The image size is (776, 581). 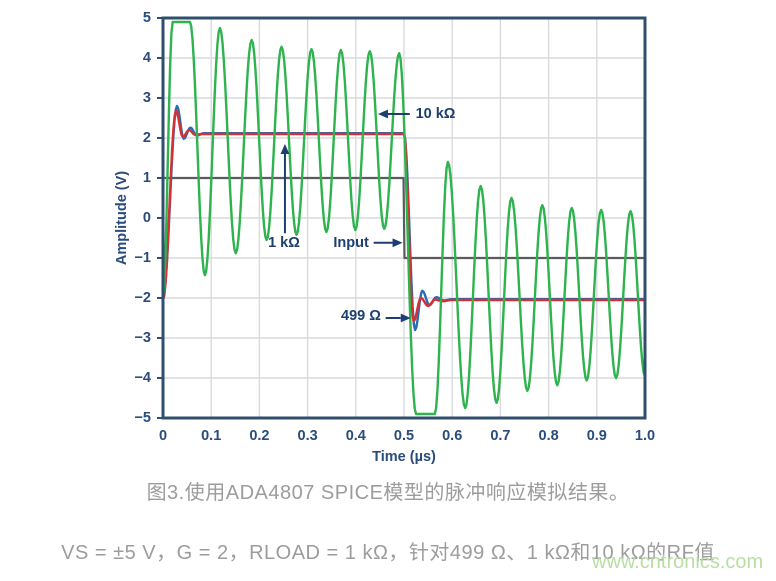 I want to click on x-tick-label: 0, so click(x=163, y=436).